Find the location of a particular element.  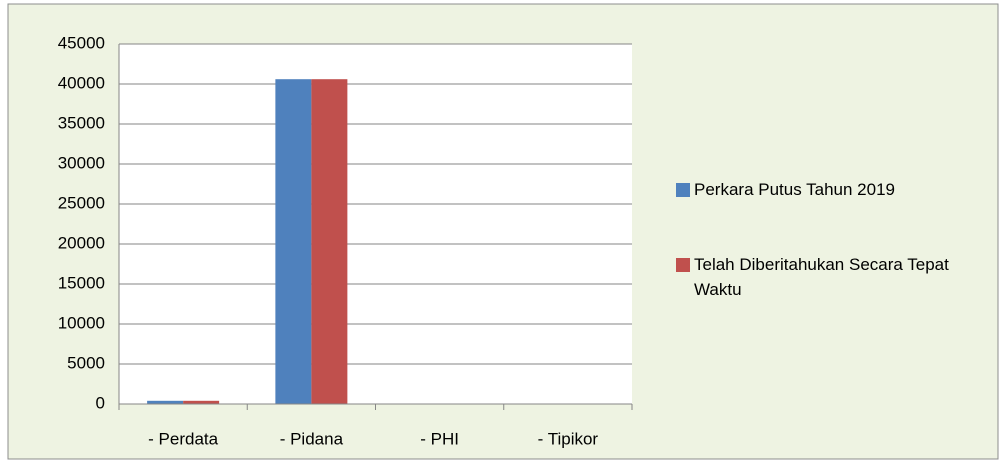

y-tick-label: 30000 is located at coordinates (81, 162).